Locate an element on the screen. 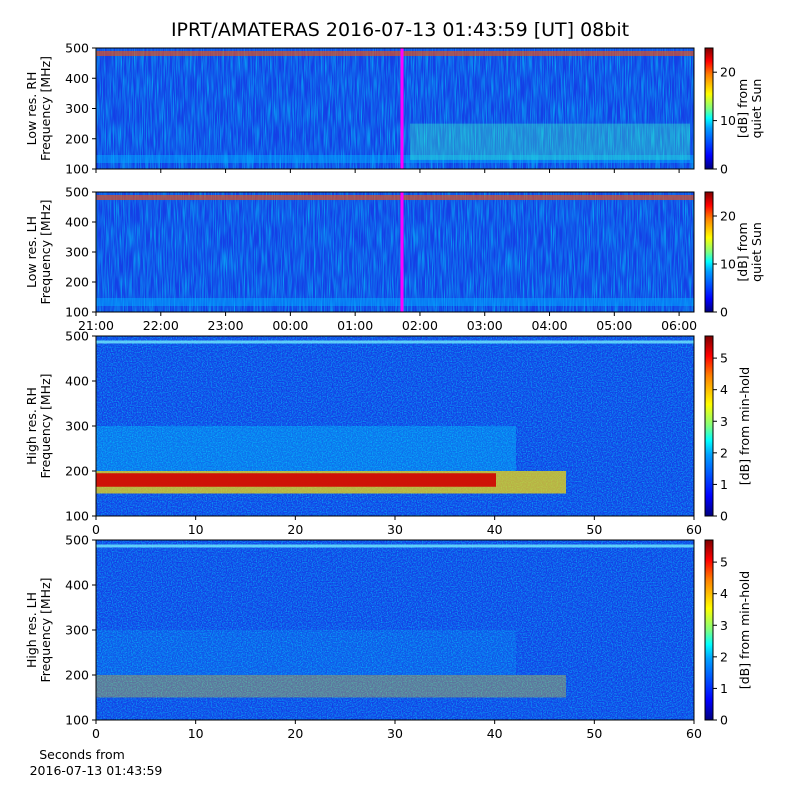 This screenshot has width=800, height=804. y-axis-label: Low res. RH is located at coordinates (31, 109).